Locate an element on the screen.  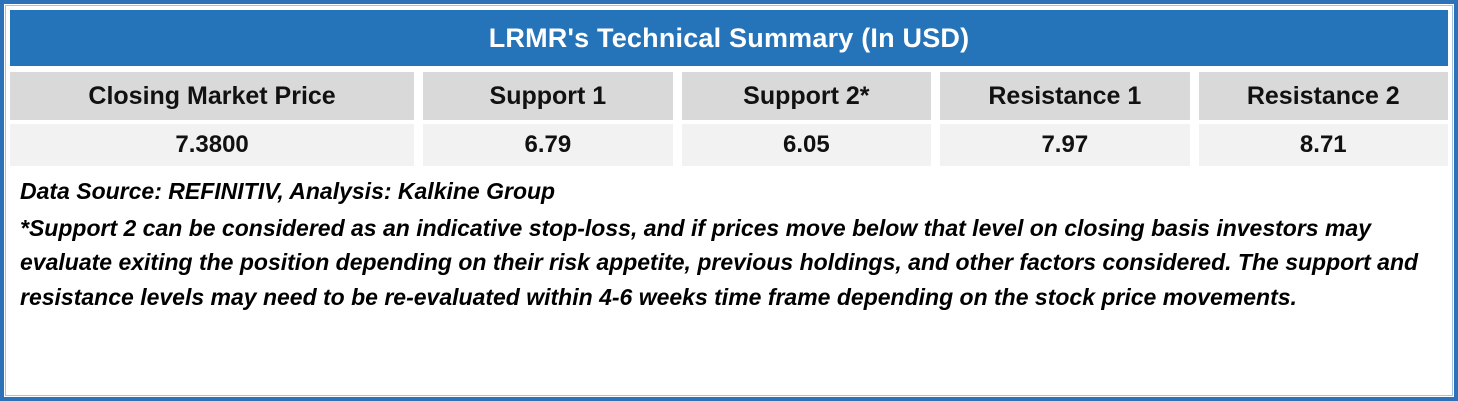
column-header-closing-market-price: Closing Market Price is located at coordinates (212, 96).